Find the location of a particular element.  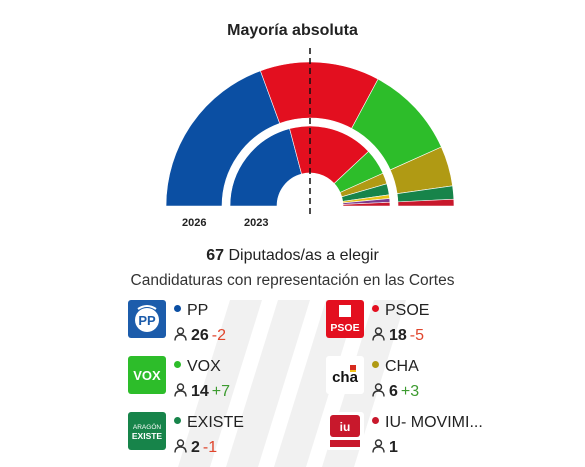

svg-text: PP is located at coordinates (147, 320).